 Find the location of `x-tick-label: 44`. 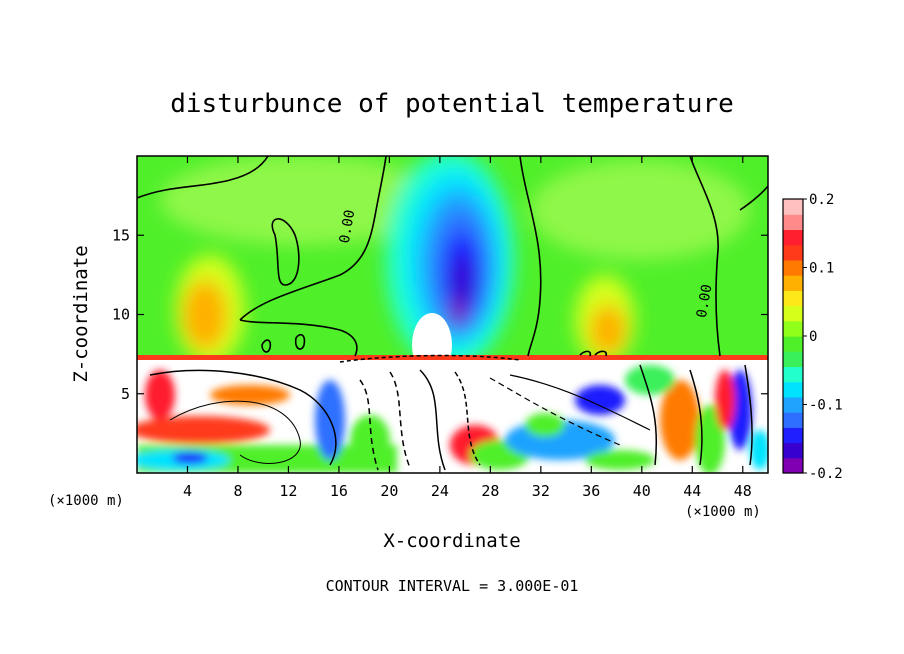

x-tick-label: 44 is located at coordinates (692, 491).